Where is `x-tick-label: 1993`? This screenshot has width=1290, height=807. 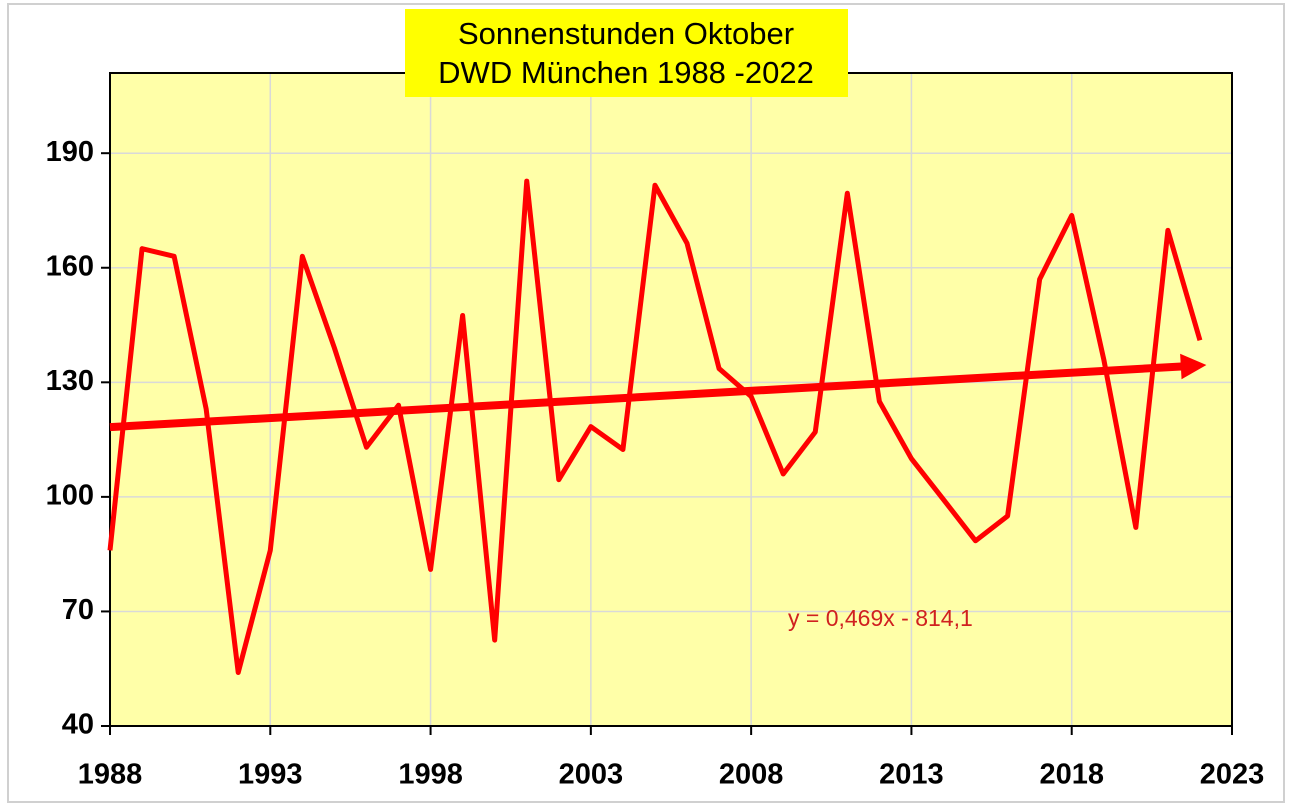 x-tick-label: 1993 is located at coordinates (270, 775).